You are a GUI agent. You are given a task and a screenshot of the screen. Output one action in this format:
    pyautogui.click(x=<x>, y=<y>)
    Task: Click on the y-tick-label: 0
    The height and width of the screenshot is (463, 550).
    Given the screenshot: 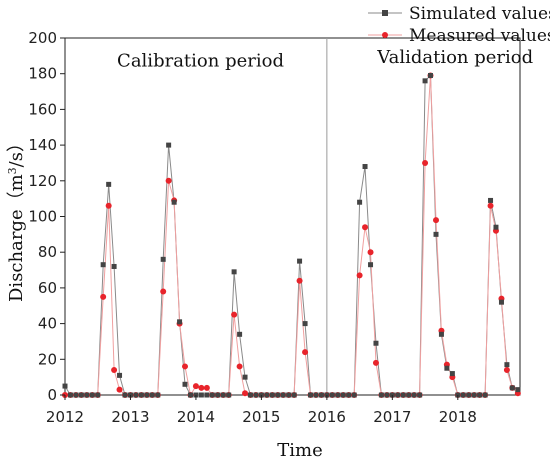 What is the action you would take?
    pyautogui.click(x=52, y=395)
    